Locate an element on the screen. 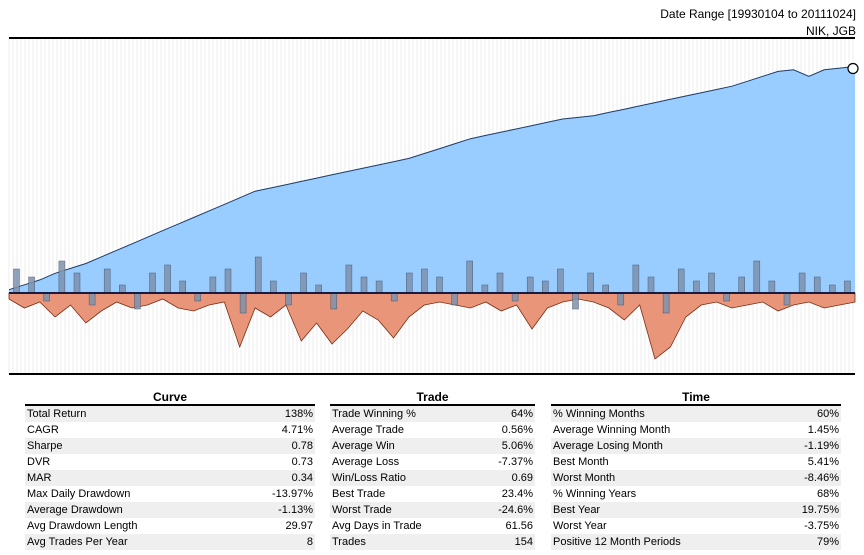 The height and width of the screenshot is (555, 864). stat-label: Best Year is located at coordinates (577, 510).